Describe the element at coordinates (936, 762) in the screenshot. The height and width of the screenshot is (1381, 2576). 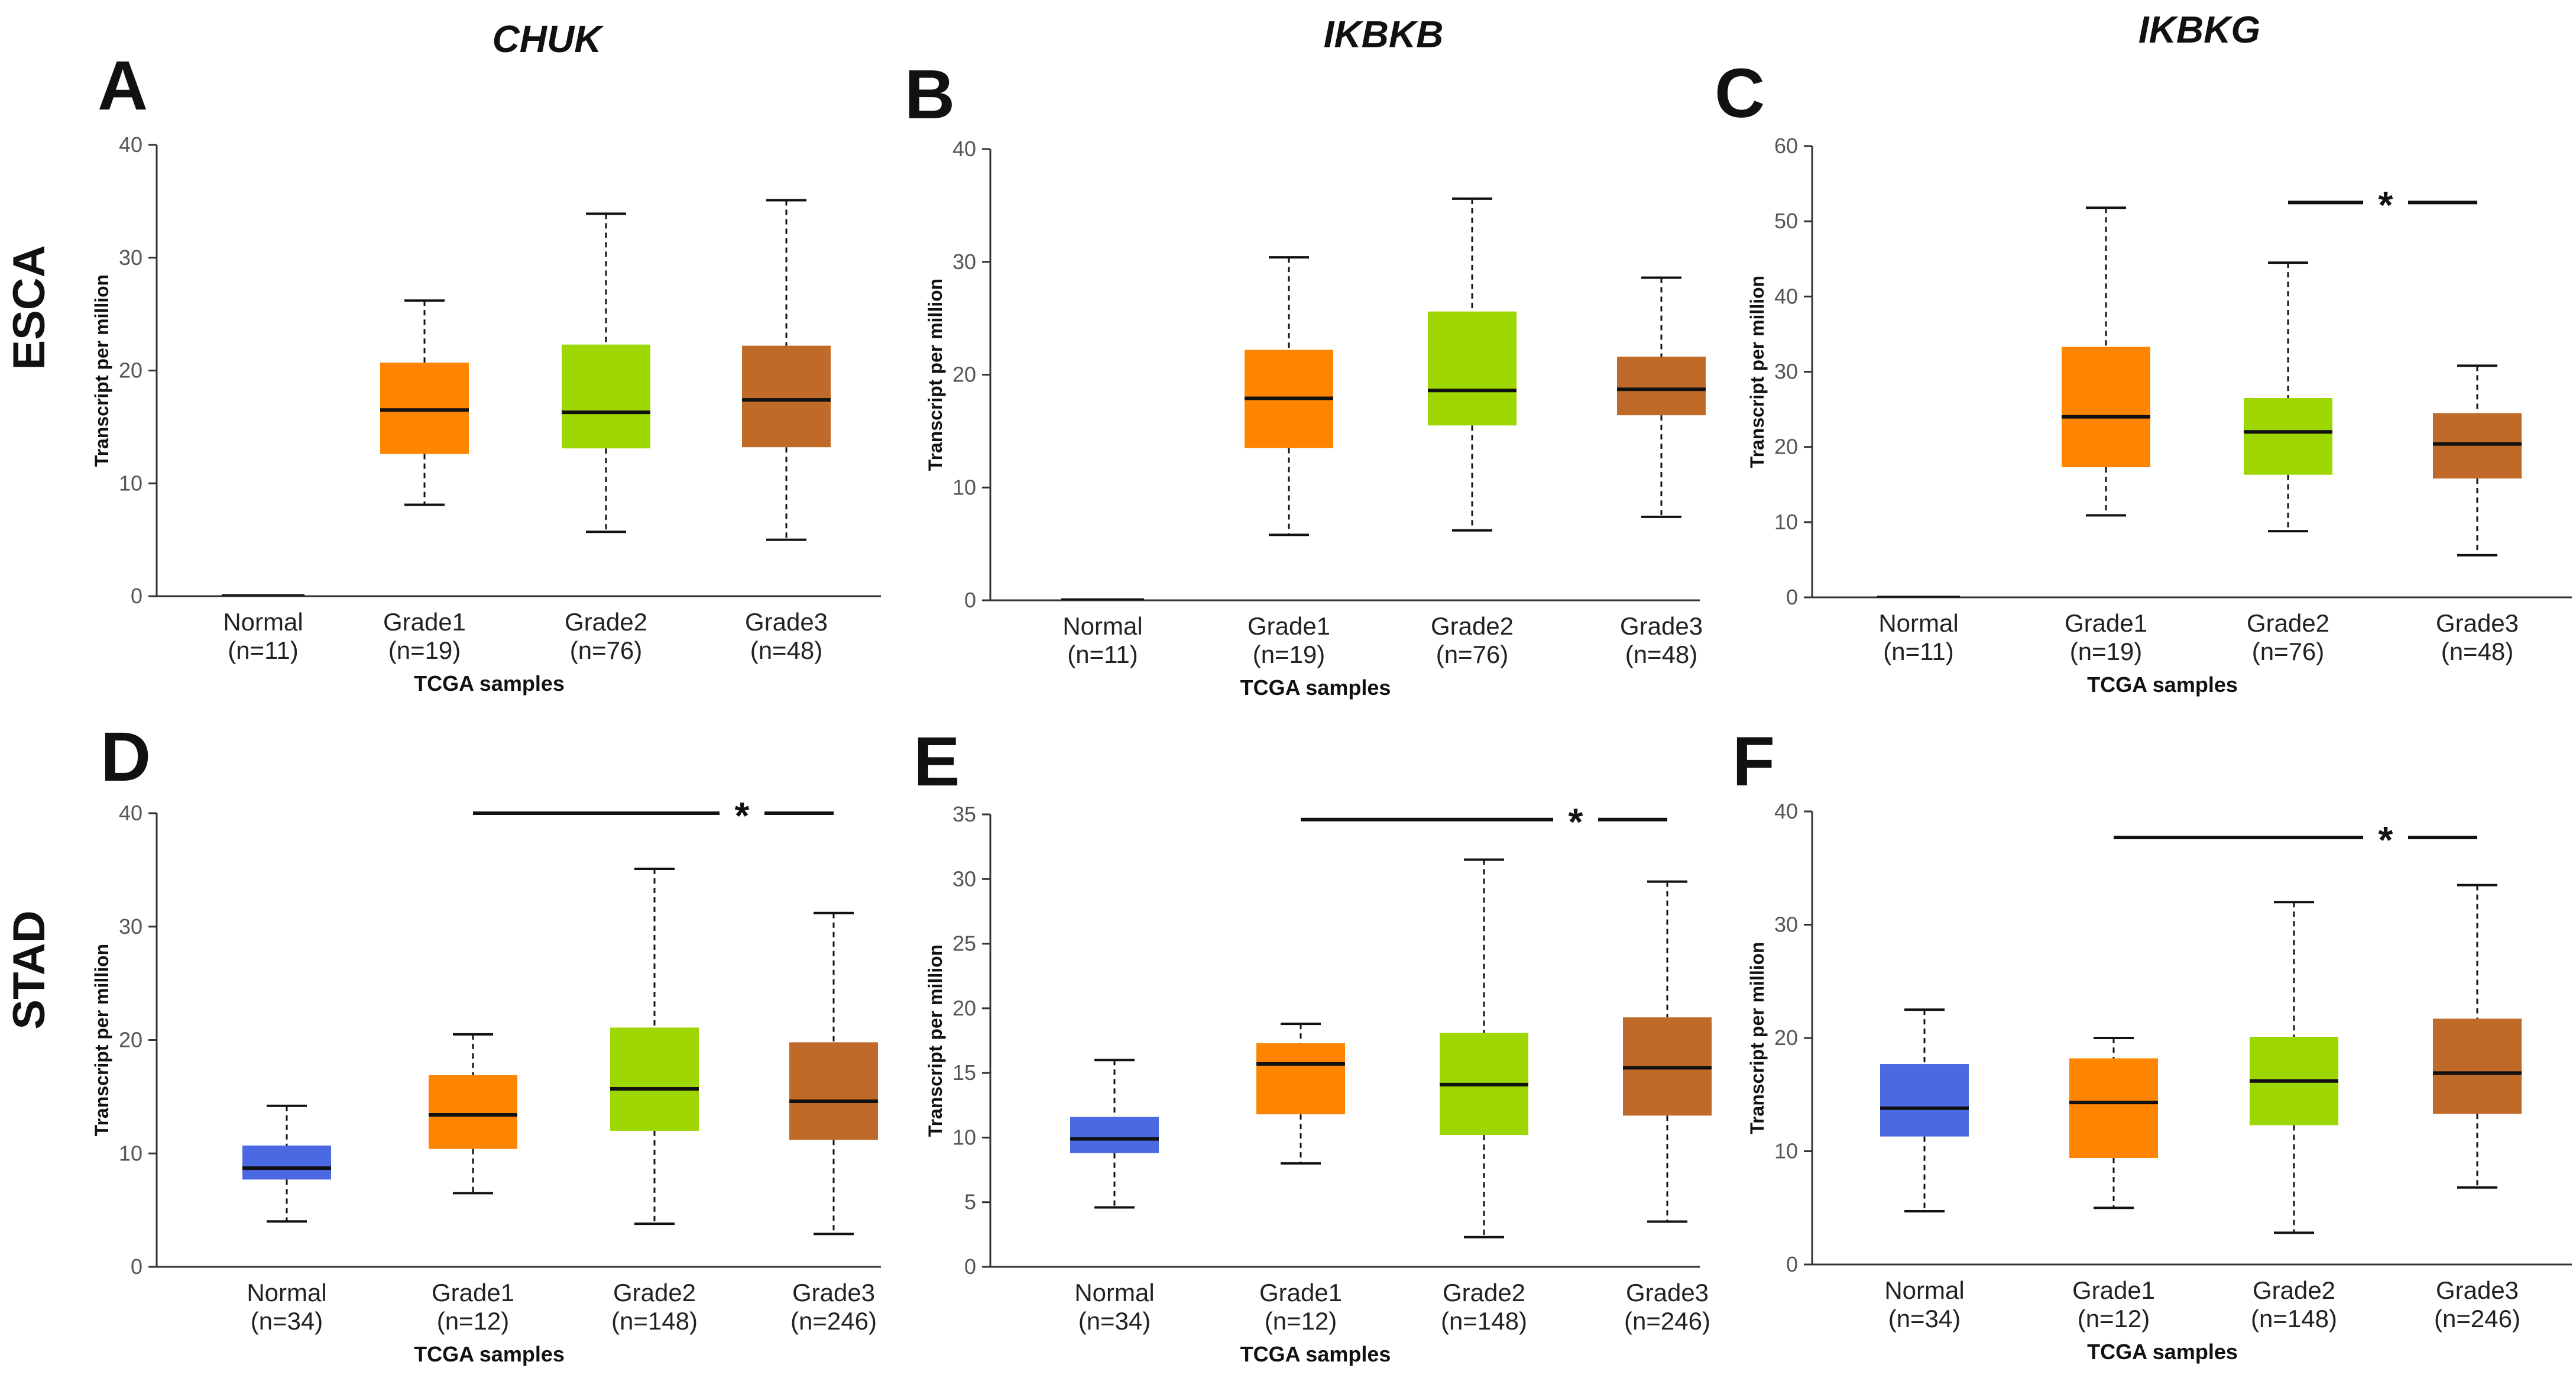
I see `panel-letter: E` at that location.